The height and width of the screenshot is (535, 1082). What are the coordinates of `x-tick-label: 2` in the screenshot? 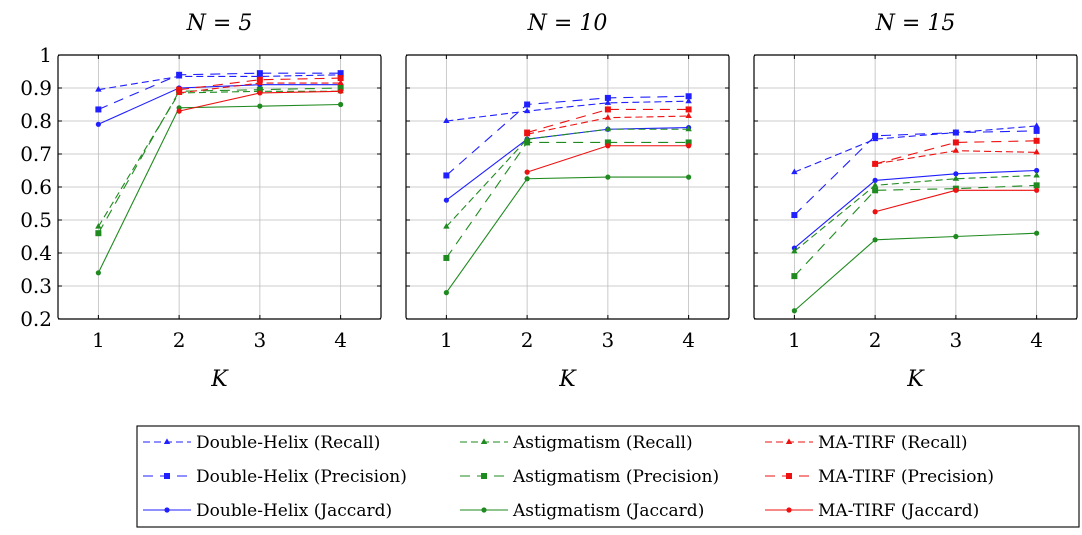 It's located at (179, 340).